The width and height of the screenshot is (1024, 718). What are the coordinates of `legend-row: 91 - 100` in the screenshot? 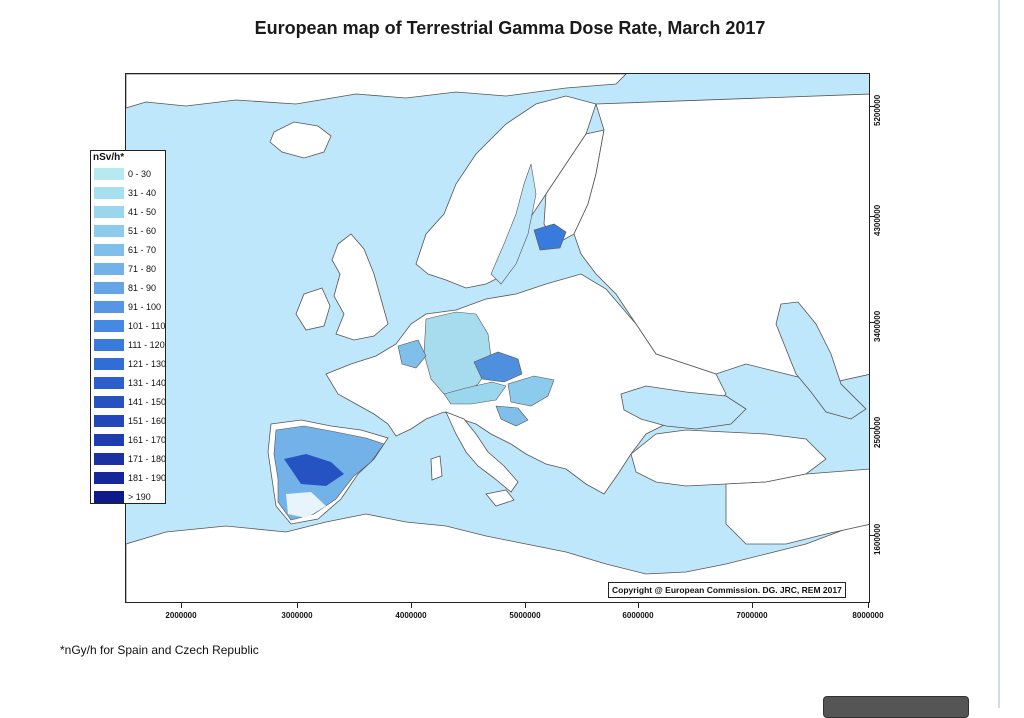 It's located at (129, 307).